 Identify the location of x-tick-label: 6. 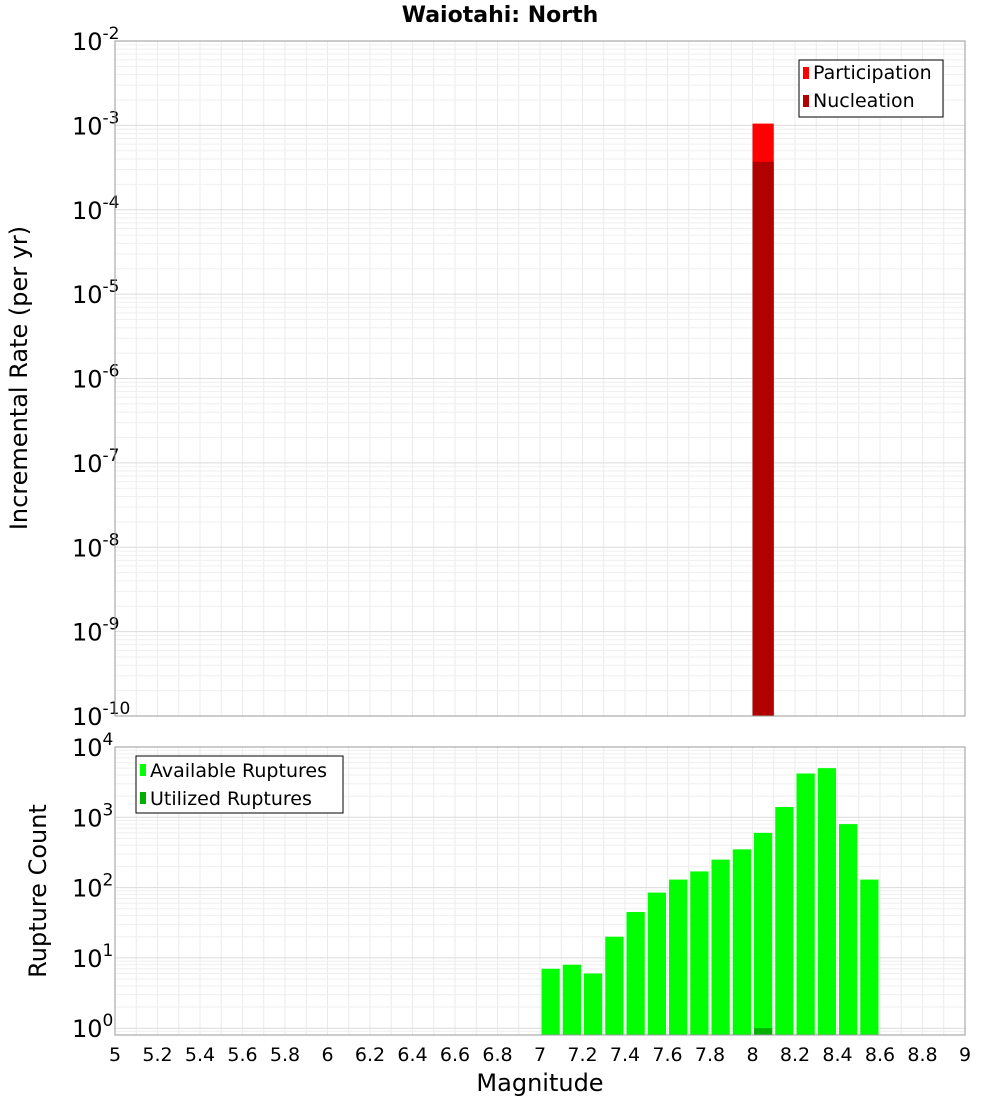
(327, 1055).